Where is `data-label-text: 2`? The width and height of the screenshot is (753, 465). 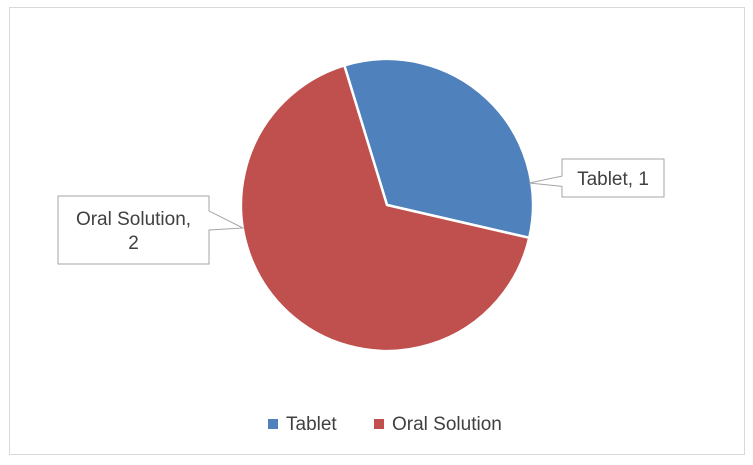
data-label-text: 2 is located at coordinates (133, 243).